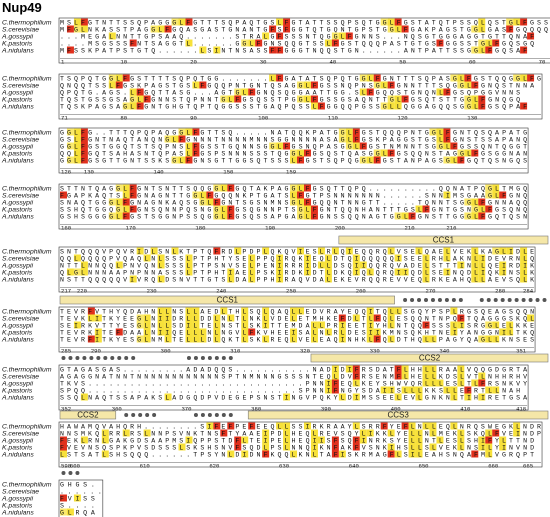 The width and height of the screenshot is (550, 517). What do you see at coordinates (27, 485) in the screenshot?
I see `species-name: C.thermophilium` at bounding box center [27, 485].